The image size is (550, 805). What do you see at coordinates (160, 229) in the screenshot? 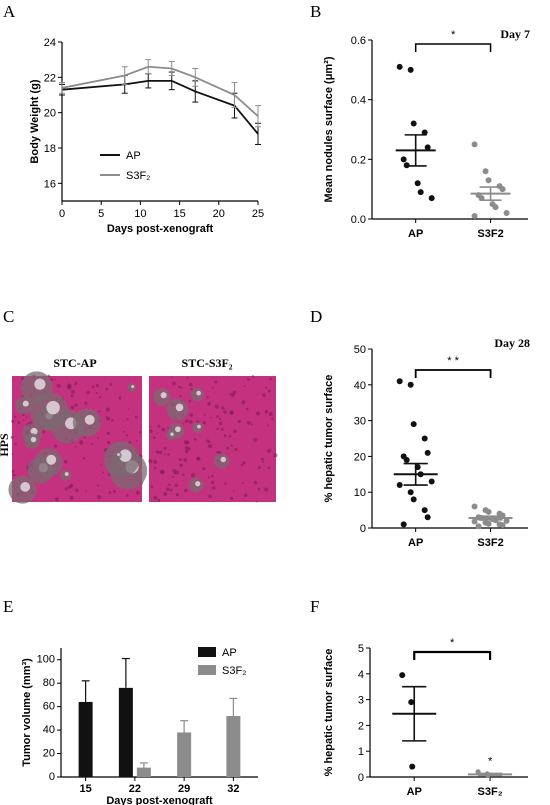
I see `x-axis-title: Days post-xenograft` at bounding box center [160, 229].